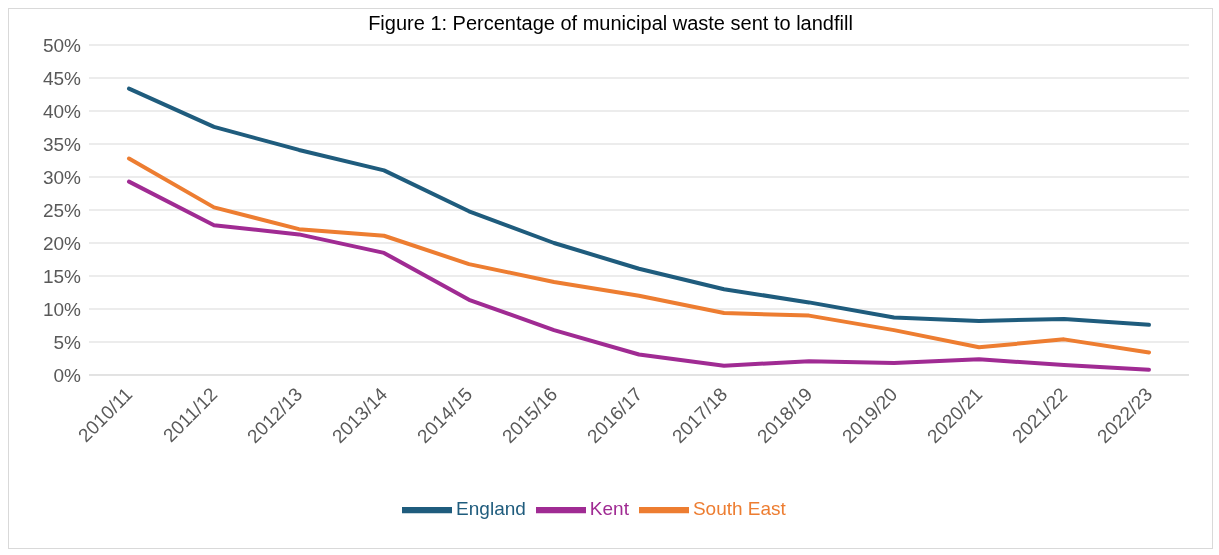 This screenshot has height=555, width=1219. What do you see at coordinates (62, 210) in the screenshot?
I see `y-tick-label: 25%` at bounding box center [62, 210].